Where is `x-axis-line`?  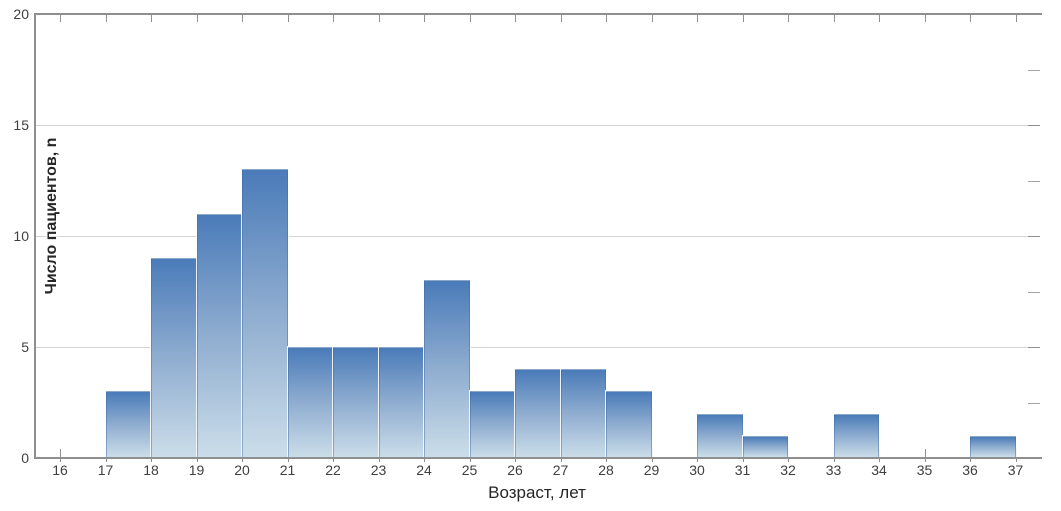
x-axis-line is located at coordinates (538, 458).